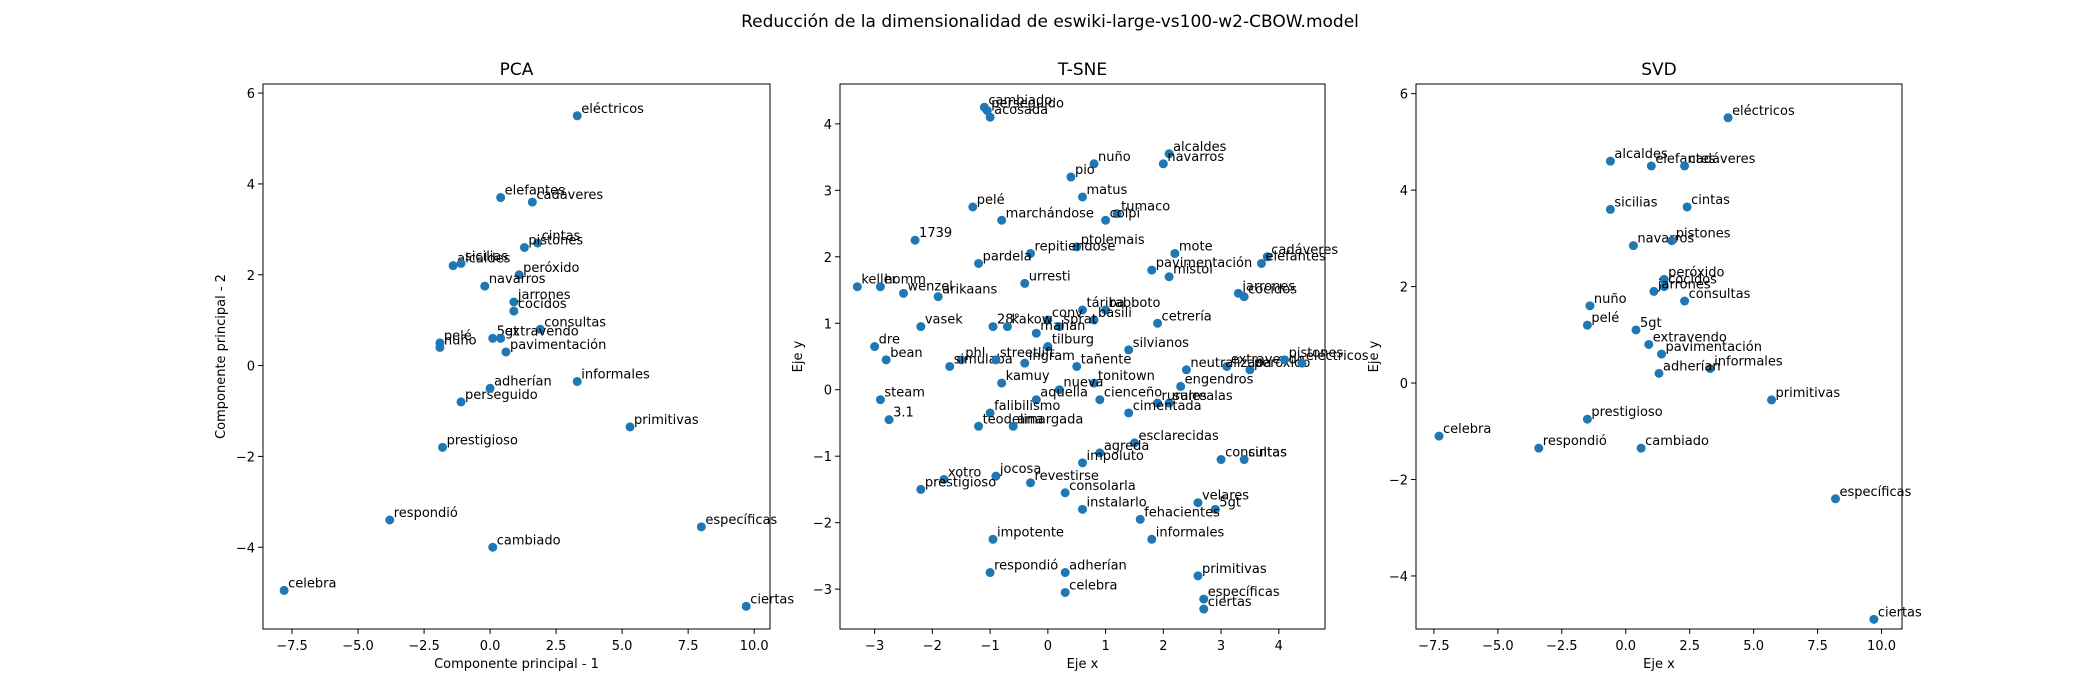  What do you see at coordinates (1102, 486) in the screenshot?
I see `point-label: consolarla` at bounding box center [1102, 486].